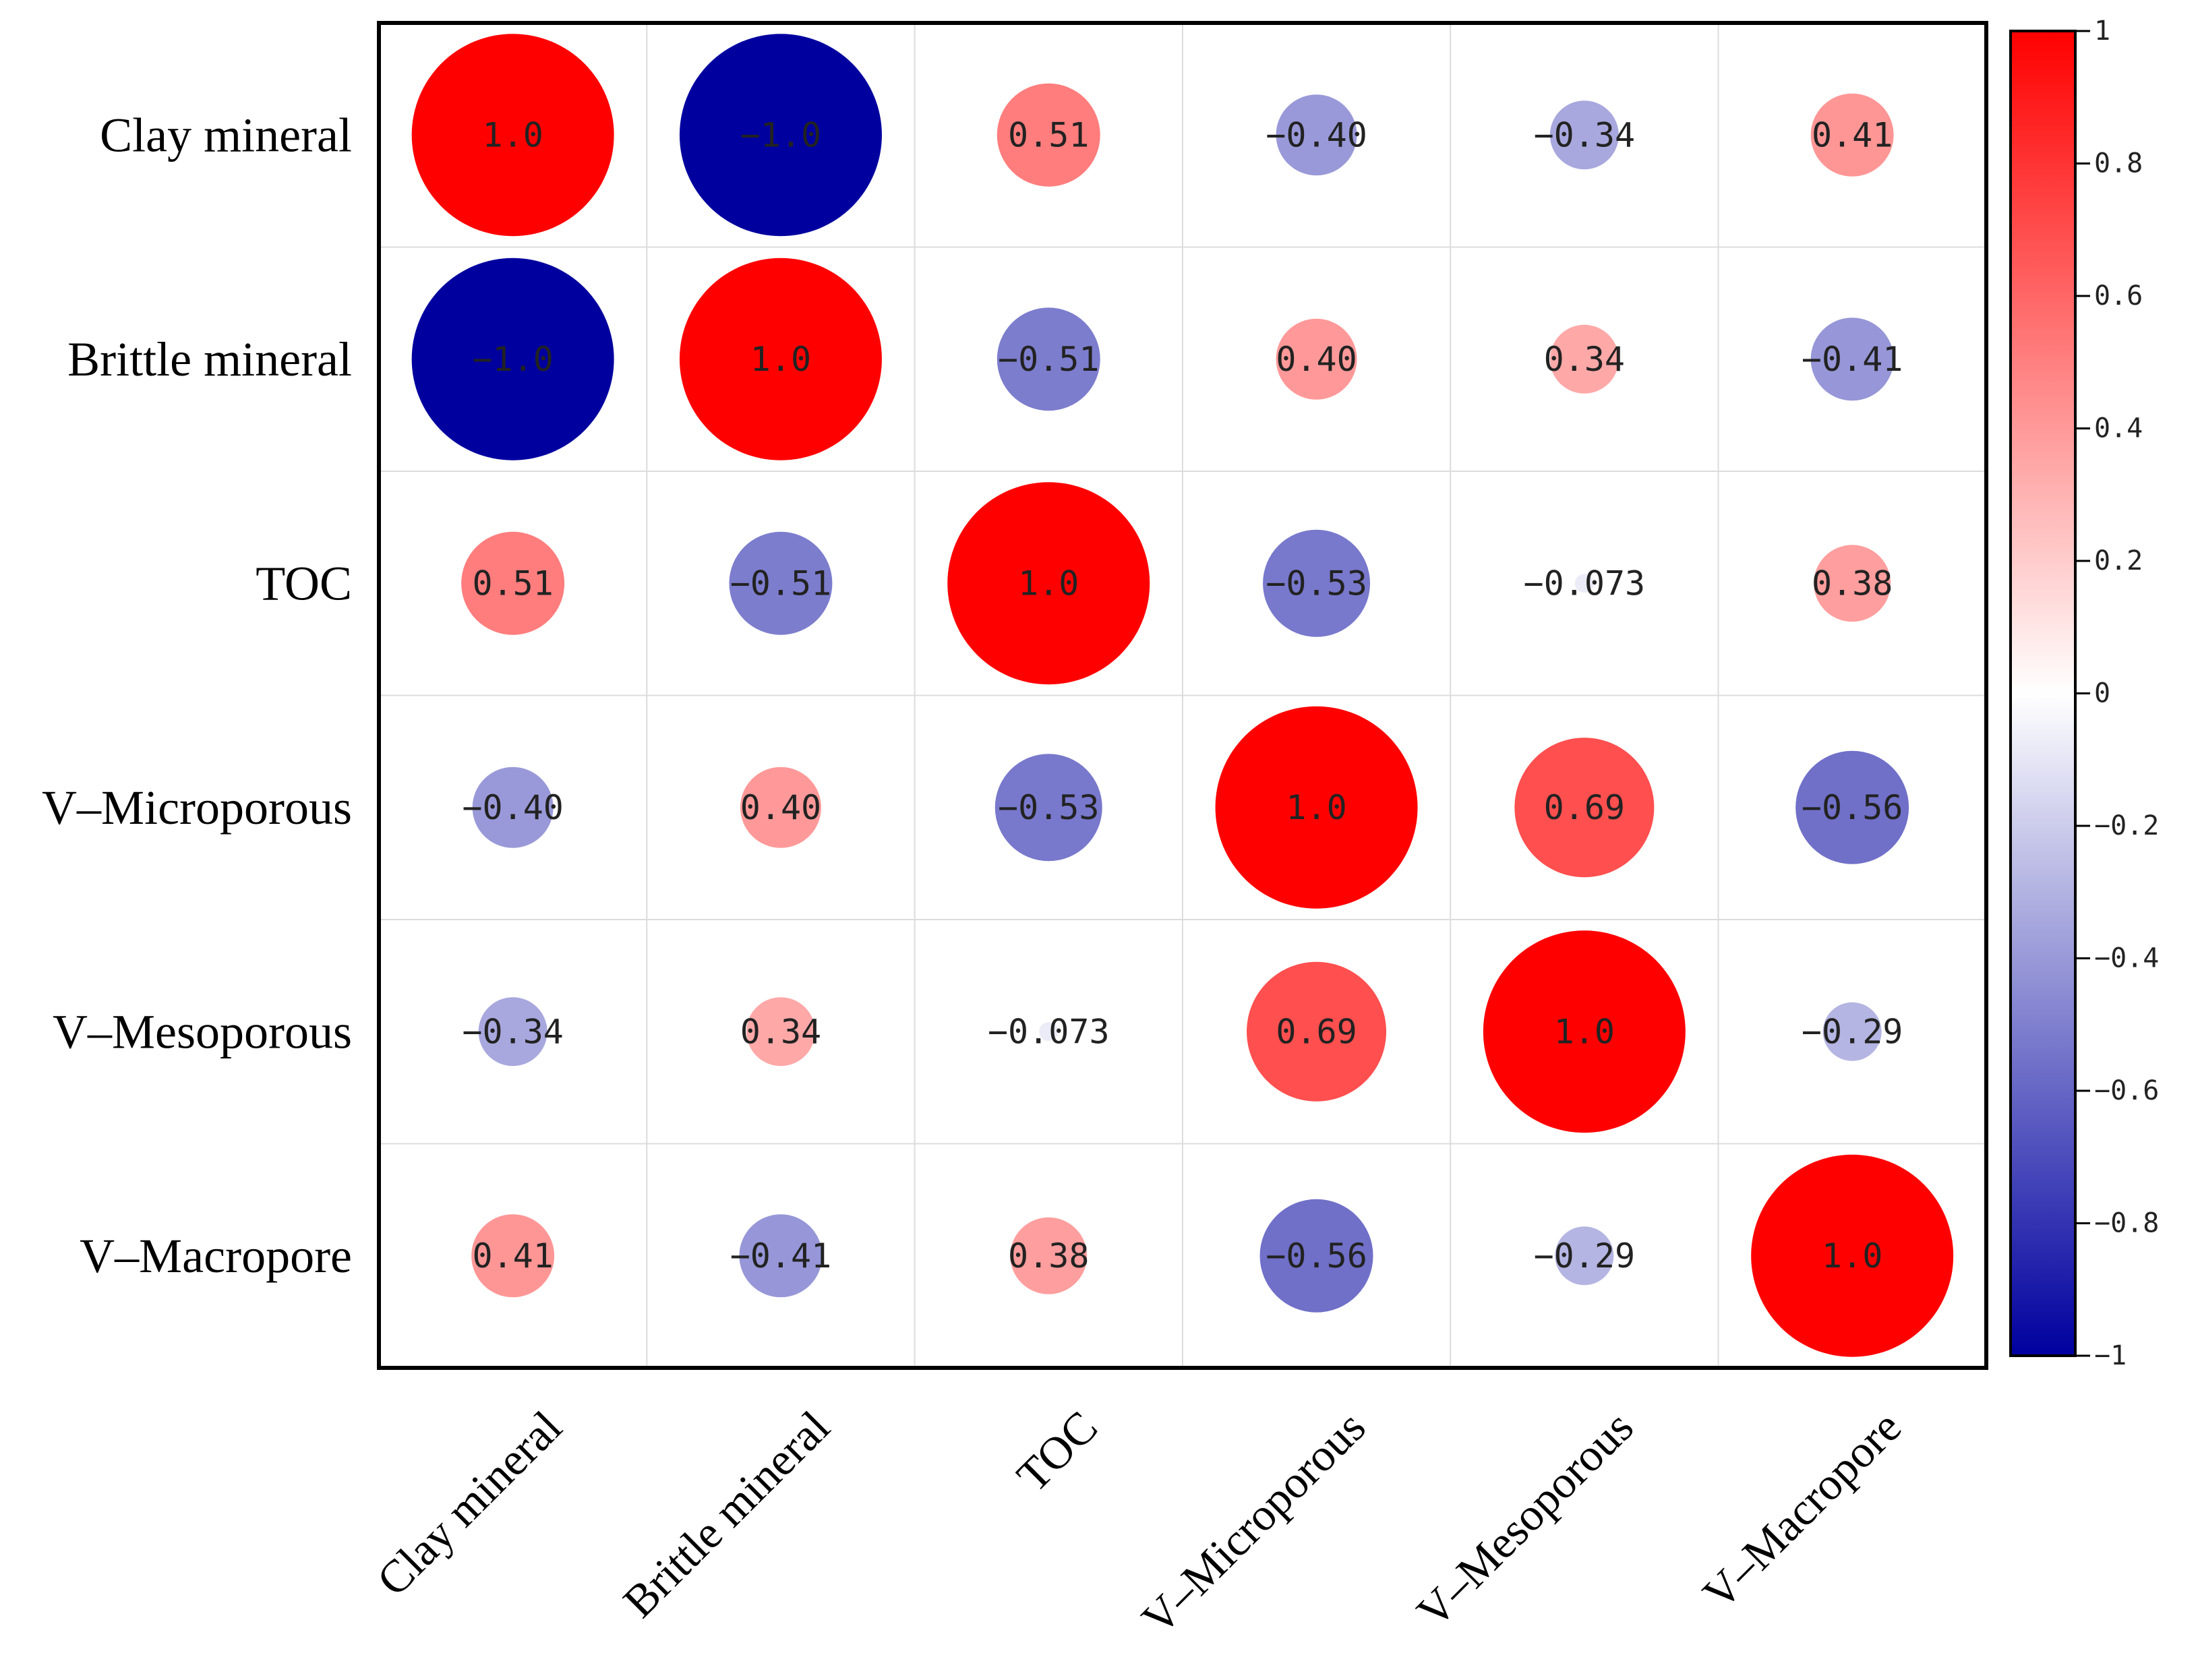  What do you see at coordinates (2126, 958) in the screenshot?
I see `colorbar-tick-label: −0.4` at bounding box center [2126, 958].